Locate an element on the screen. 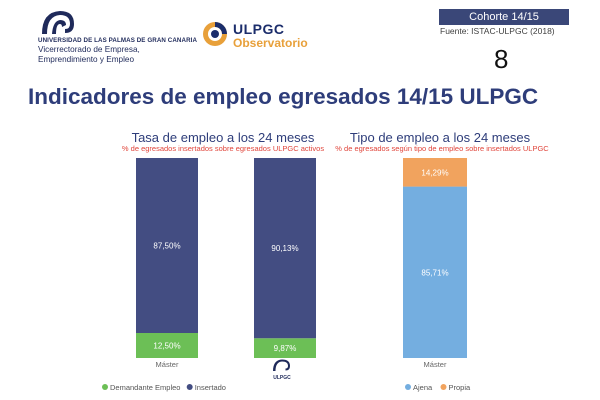 Image resolution: width=600 pixels, height=400 pixels. observatorio-logo-line1: ULPGC is located at coordinates (259, 29).